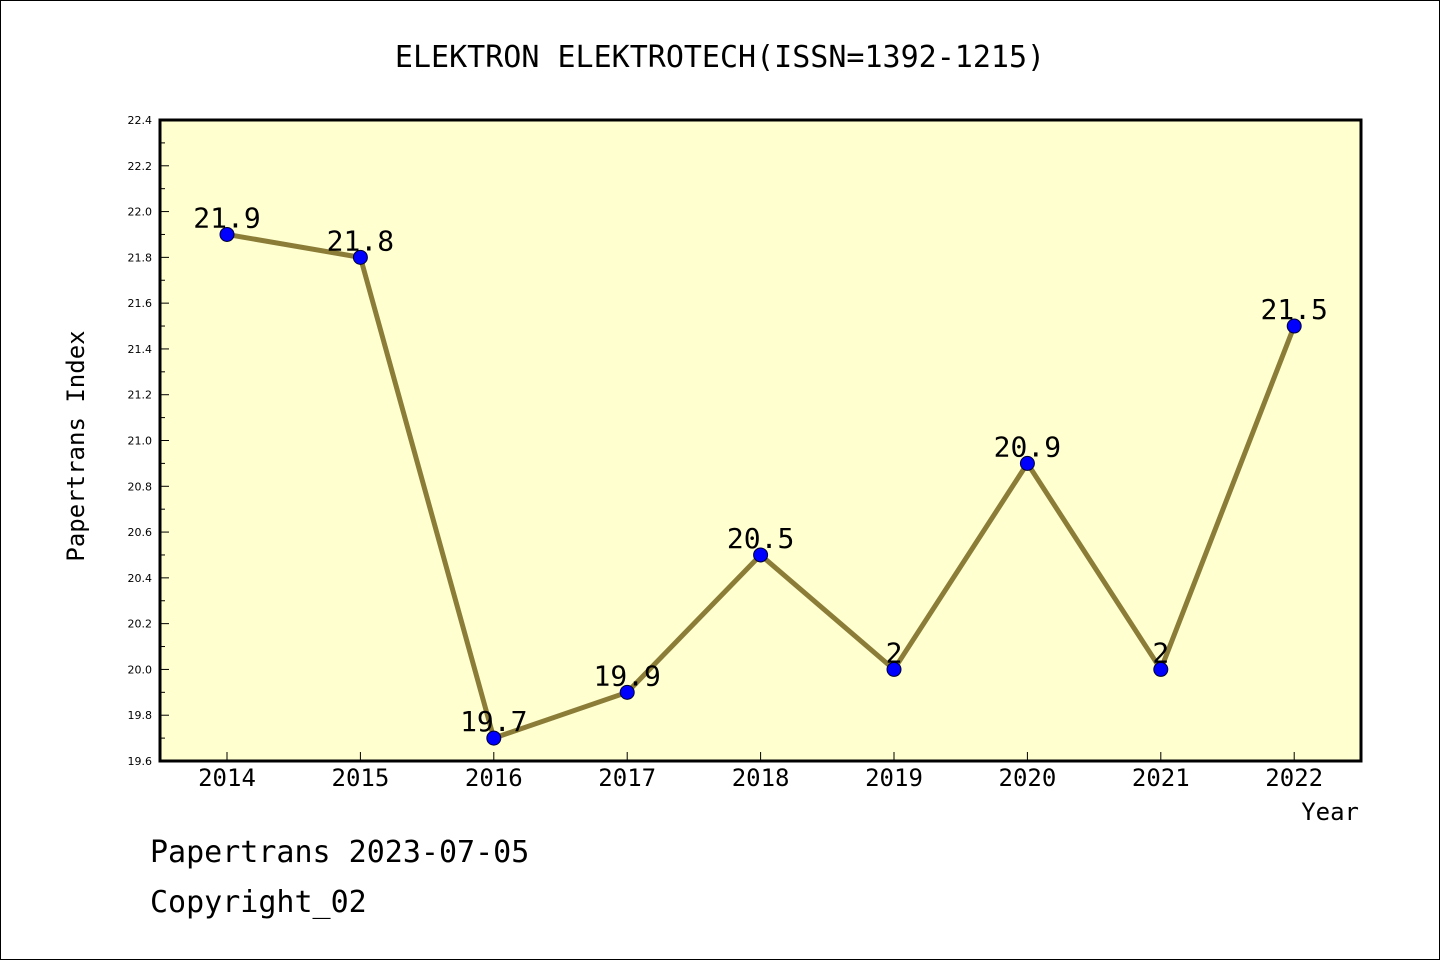 The width and height of the screenshot is (1440, 960). What do you see at coordinates (1294, 778) in the screenshot?
I see `x-tick-label: 2022` at bounding box center [1294, 778].